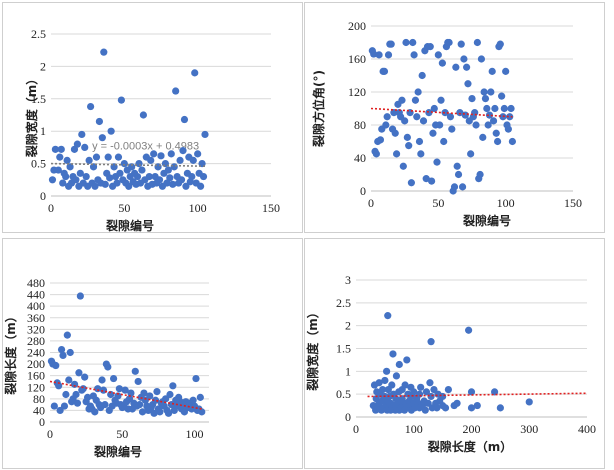 This screenshot has width=614, height=470. What do you see at coordinates (360, 125) in the screenshot?
I see `y-tick-label: 80` at bounding box center [360, 125].